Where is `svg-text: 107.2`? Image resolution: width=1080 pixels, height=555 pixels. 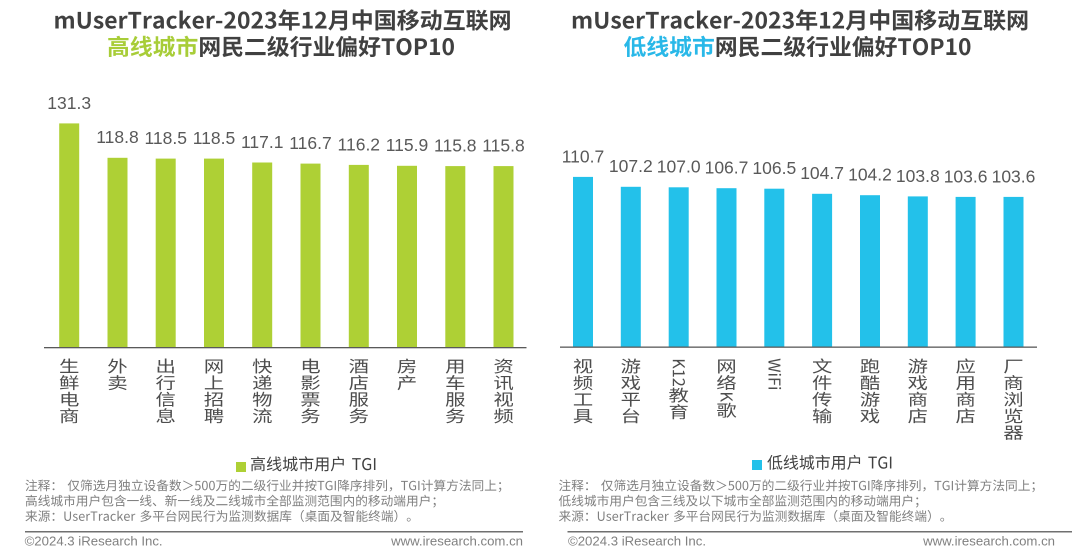
svg-text: 107.2 is located at coordinates (631, 166).